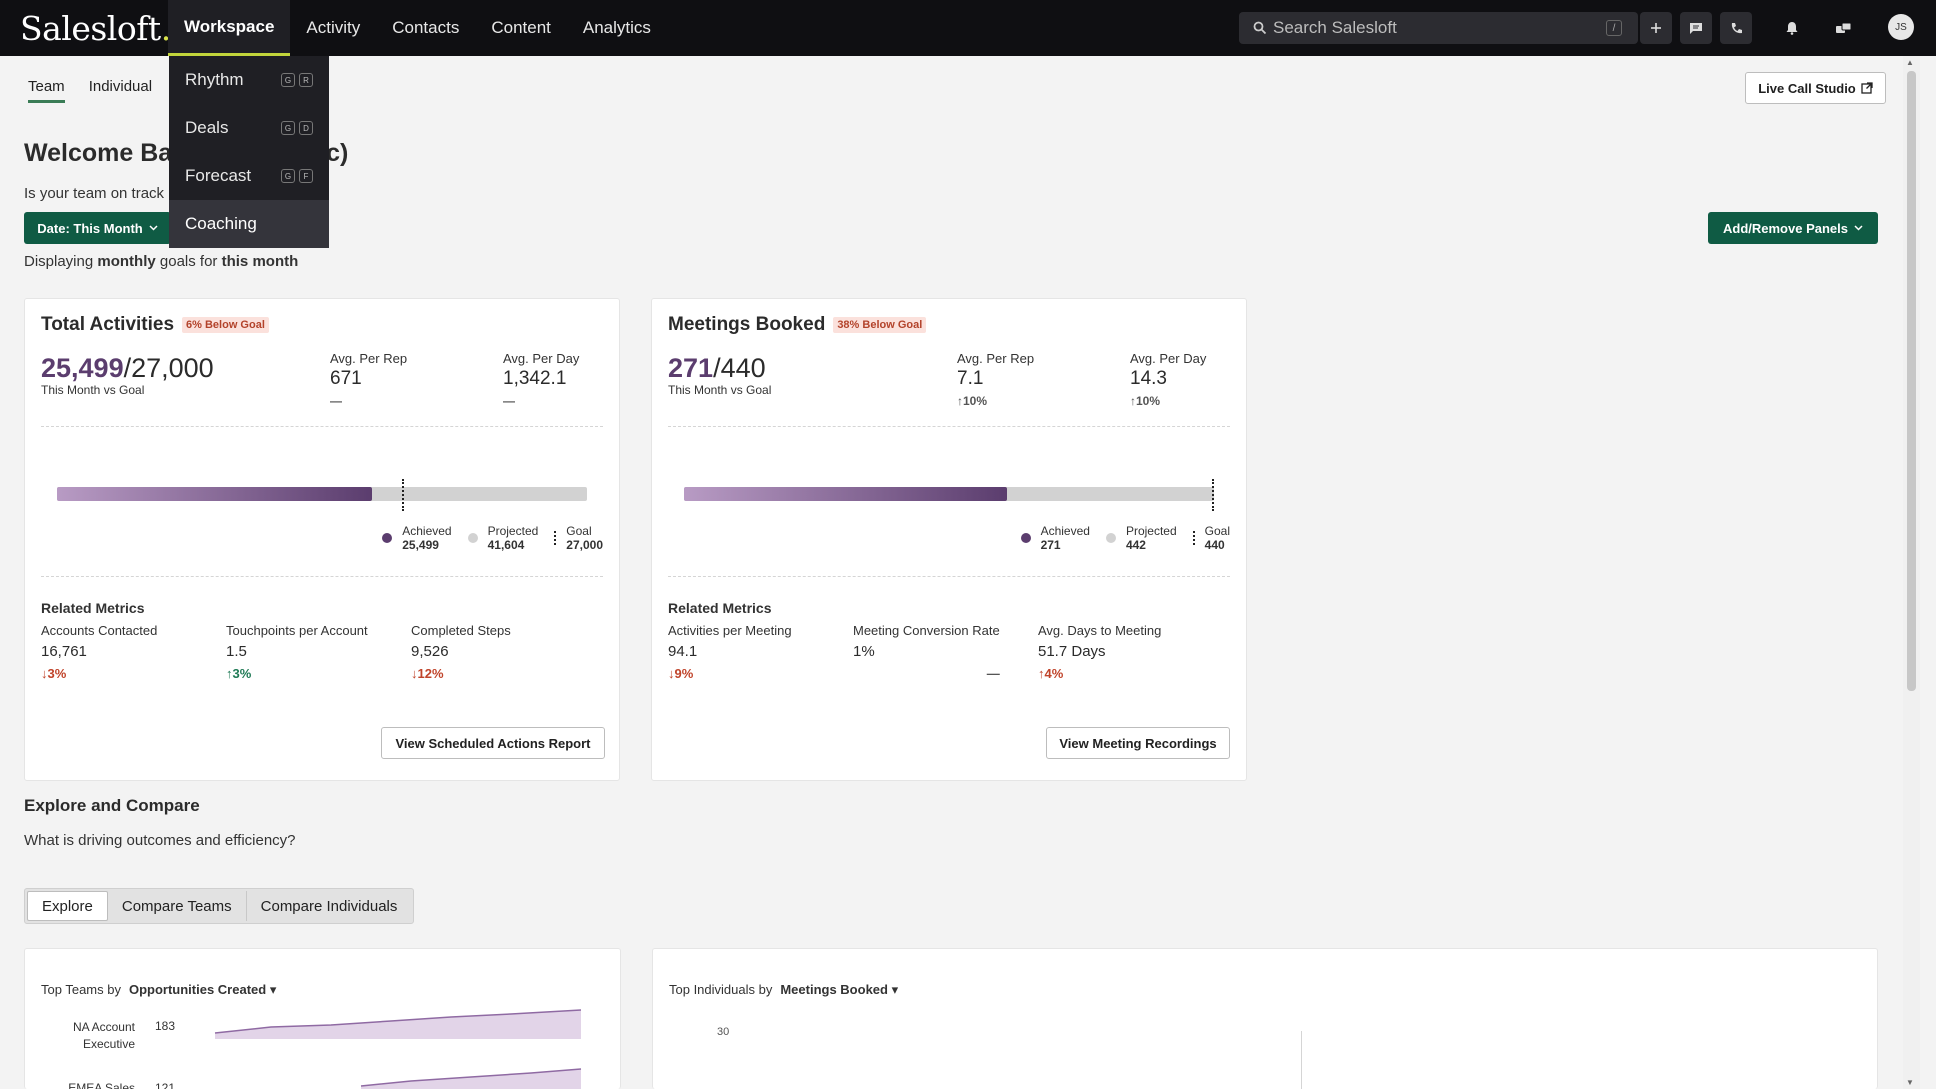  I want to click on legend-projected: Projected 442, so click(1141, 538).